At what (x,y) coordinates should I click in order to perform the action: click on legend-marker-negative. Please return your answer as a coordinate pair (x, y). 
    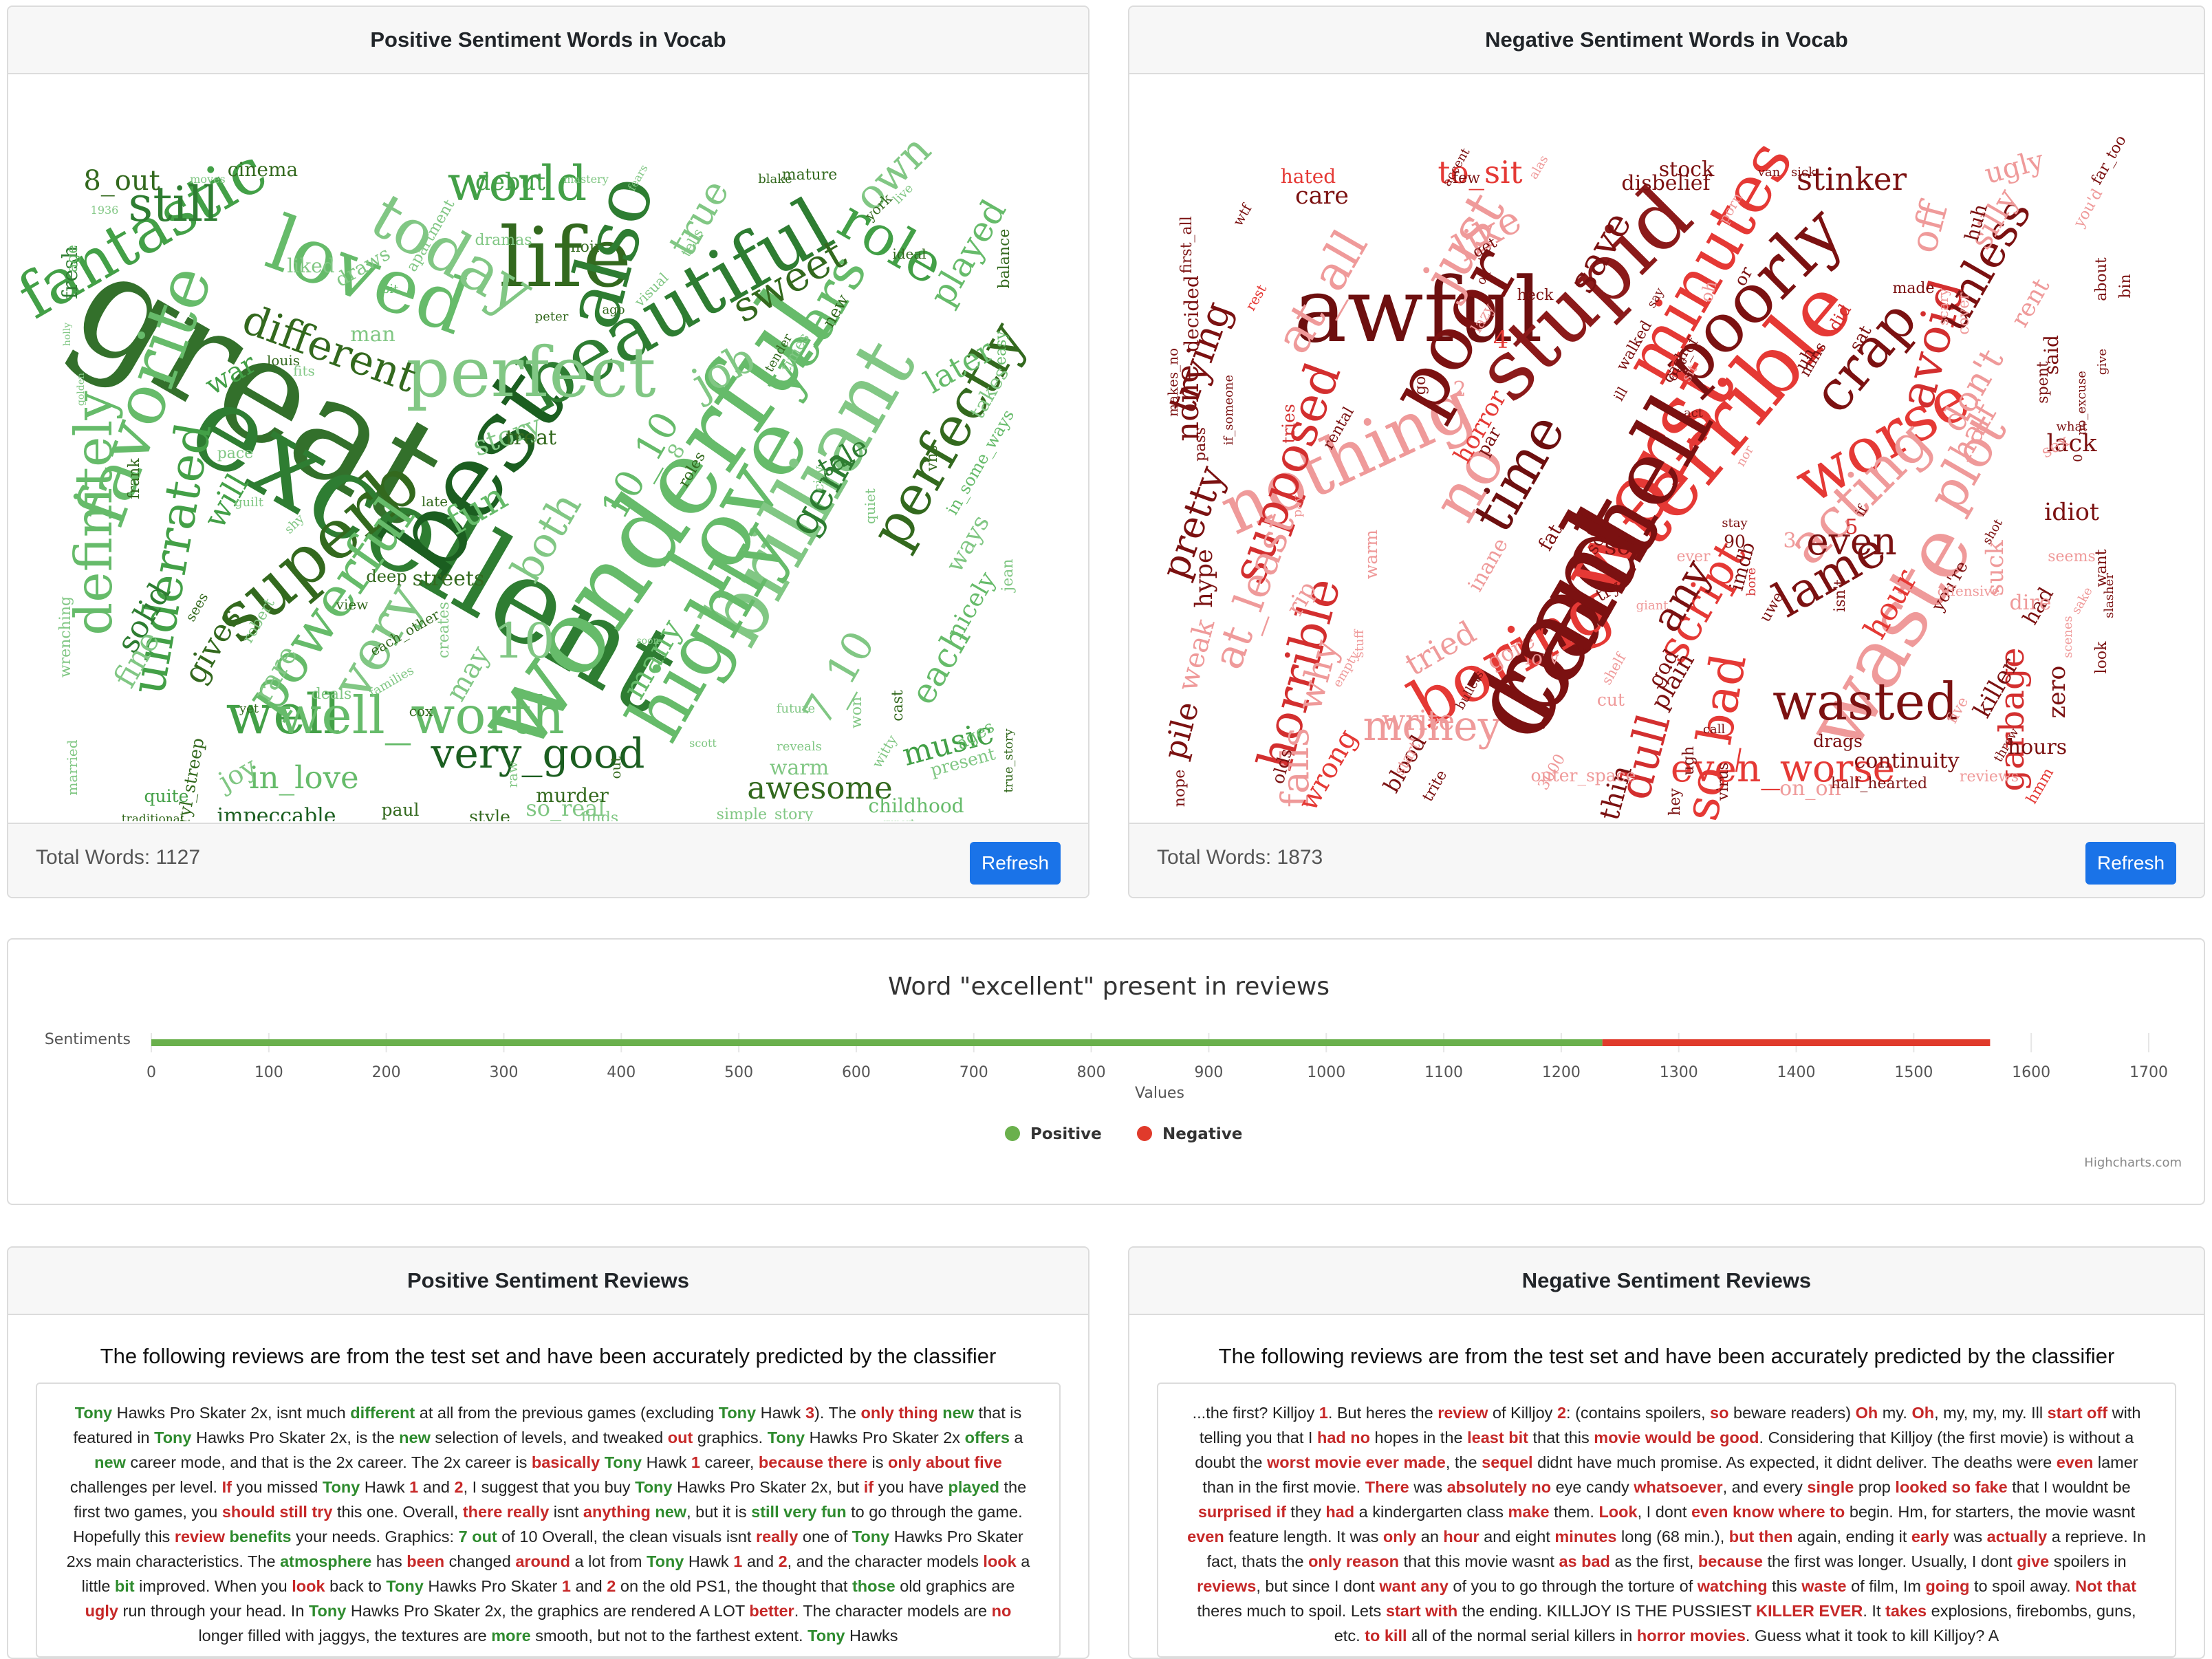
    Looking at the image, I should click on (1144, 1133).